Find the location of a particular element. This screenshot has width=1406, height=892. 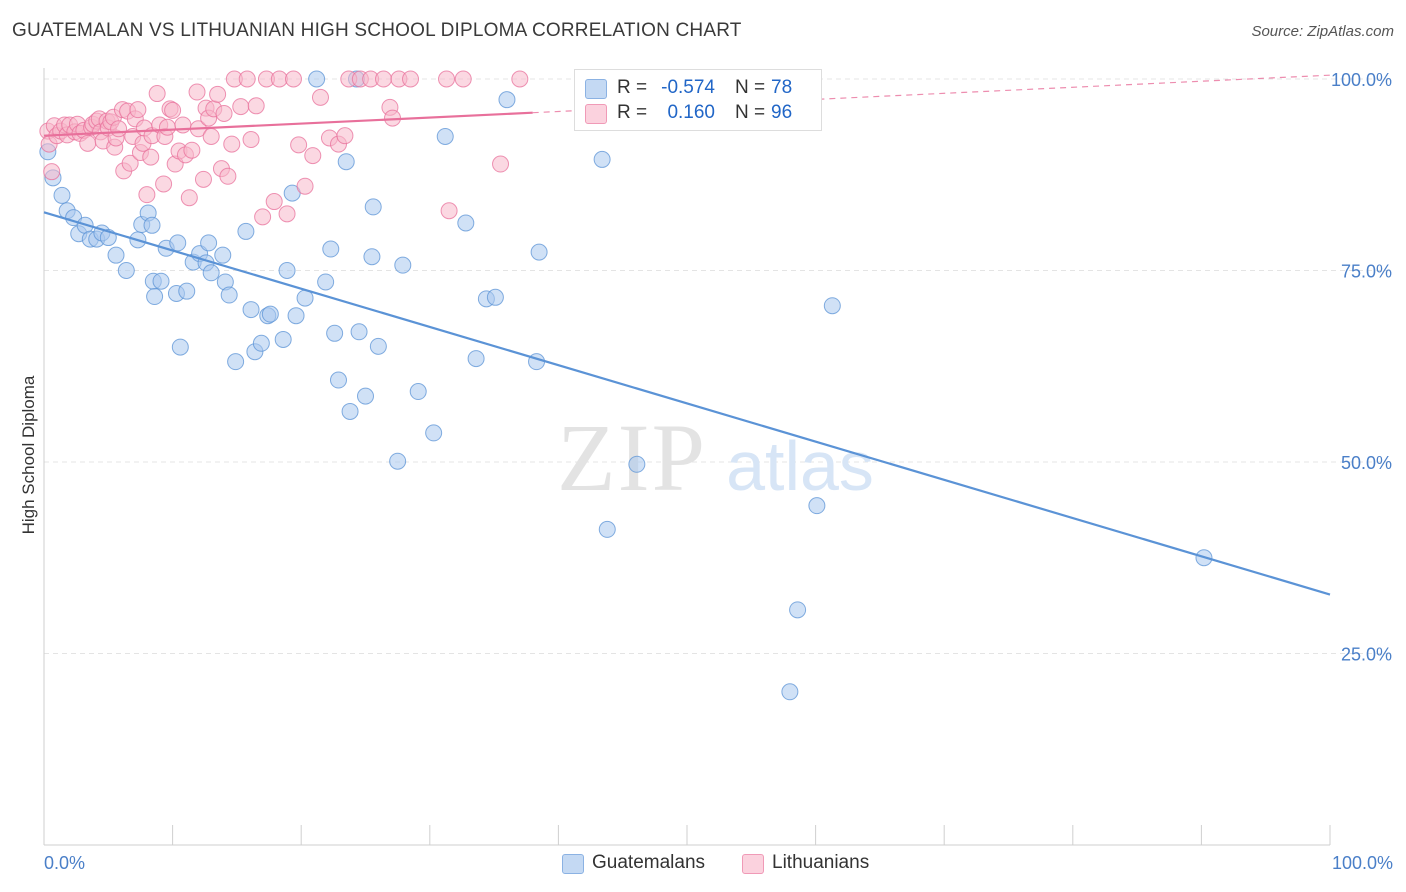

y-tick-label: 25.0% is located at coordinates (1366, 655).